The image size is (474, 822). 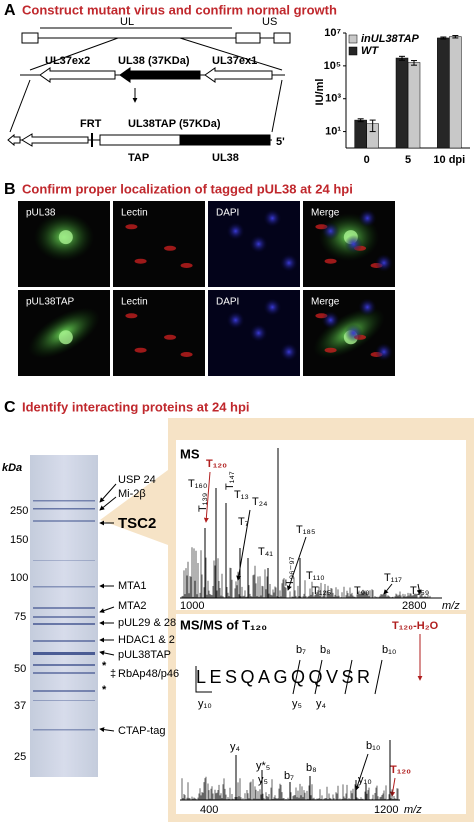 I want to click on zoom-wedge, so click(x=134, y=507).